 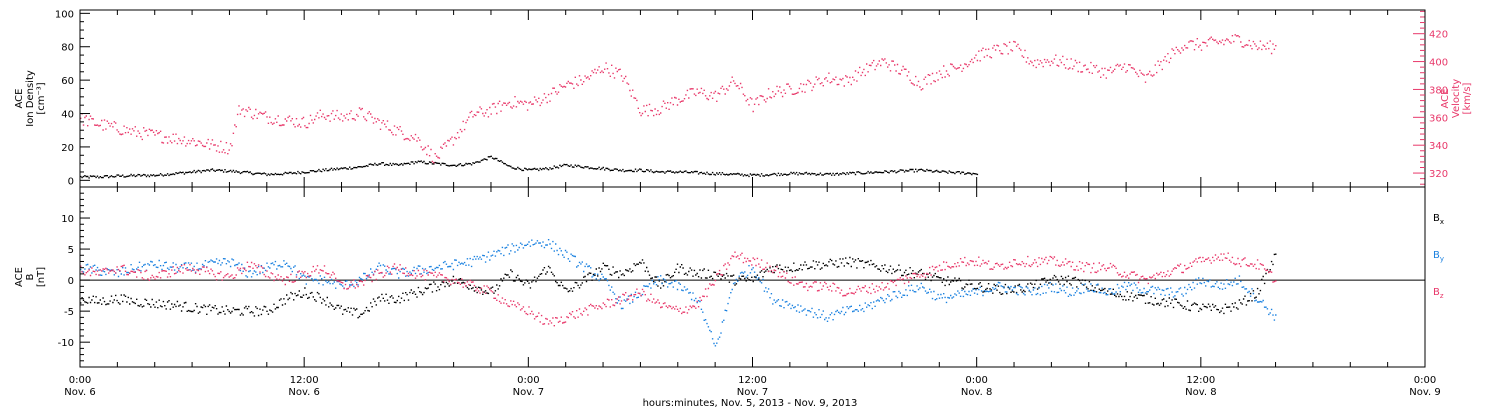 I want to click on velocity-tick-label: 320, so click(x=1438, y=174).